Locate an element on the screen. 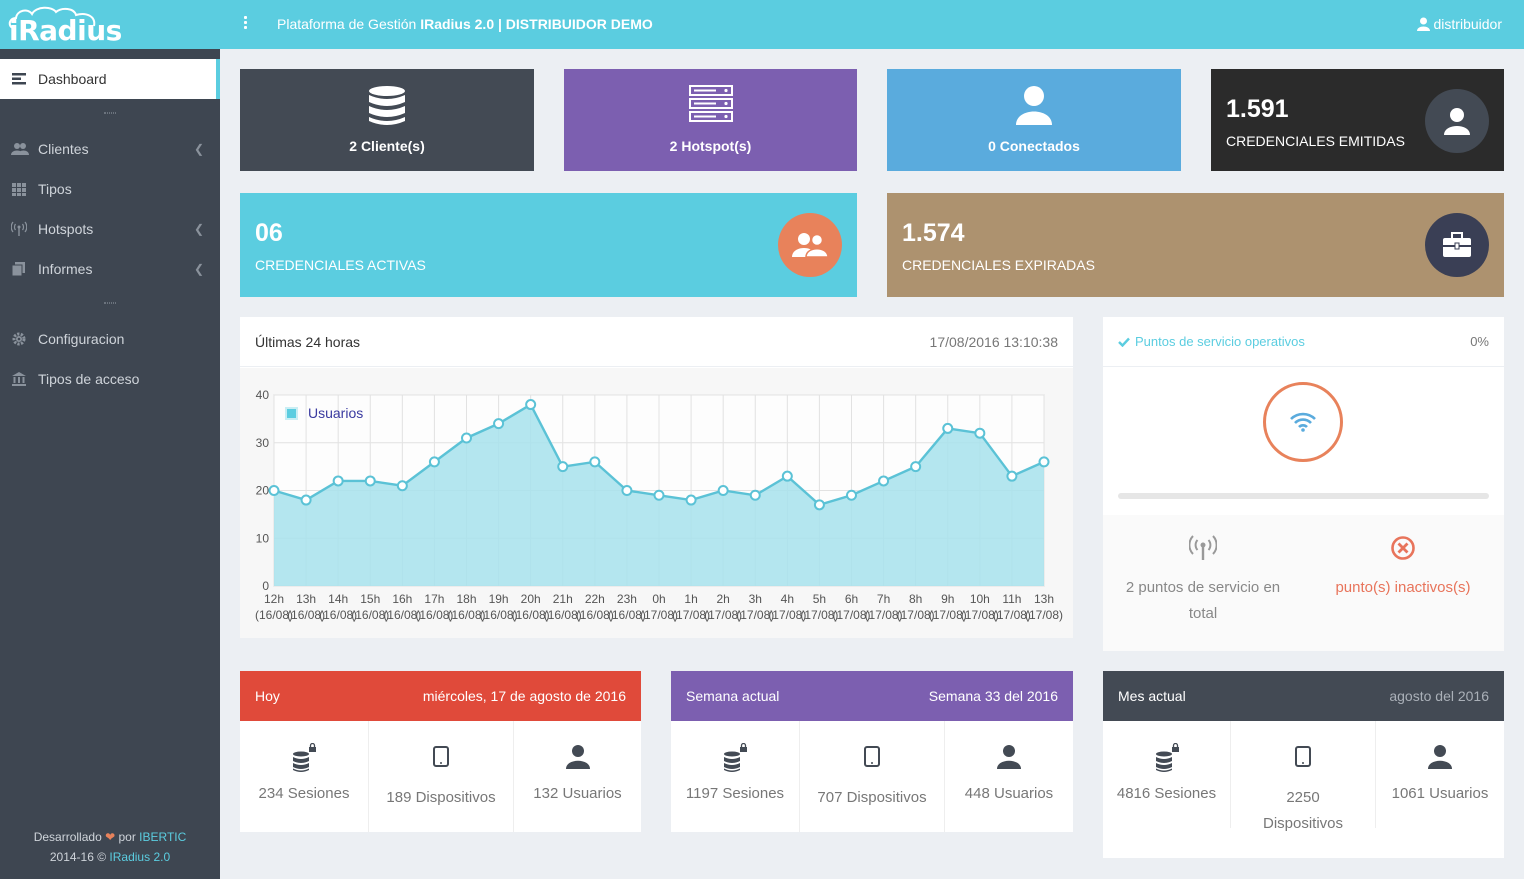 The height and width of the screenshot is (879, 1524). today-sesiones: 234 Sesiones is located at coordinates (304, 776).